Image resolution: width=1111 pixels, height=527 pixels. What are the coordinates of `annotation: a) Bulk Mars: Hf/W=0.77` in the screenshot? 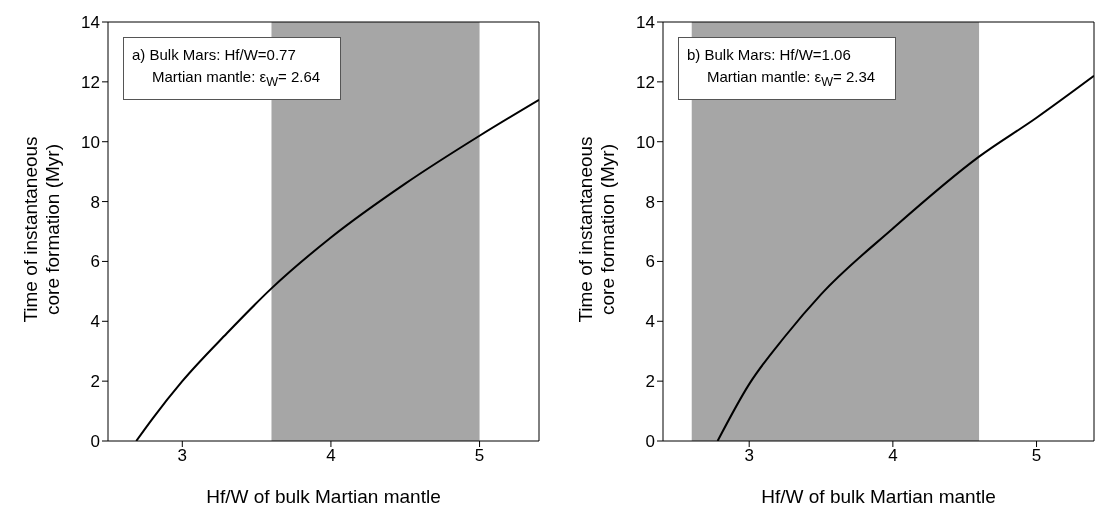 It's located at (214, 55).